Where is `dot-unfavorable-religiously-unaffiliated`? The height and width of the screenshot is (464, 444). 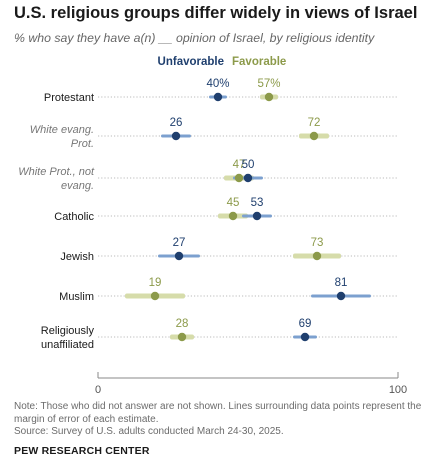 dot-unfavorable-religiously-unaffiliated is located at coordinates (305, 337).